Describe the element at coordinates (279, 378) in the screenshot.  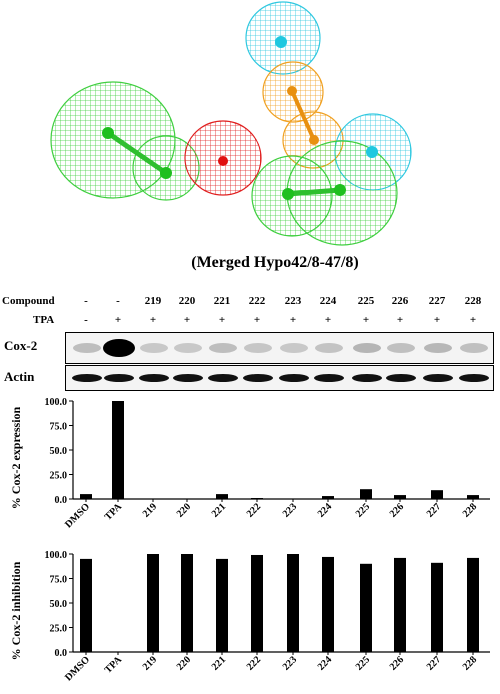
I see `actin-blot-image` at that location.